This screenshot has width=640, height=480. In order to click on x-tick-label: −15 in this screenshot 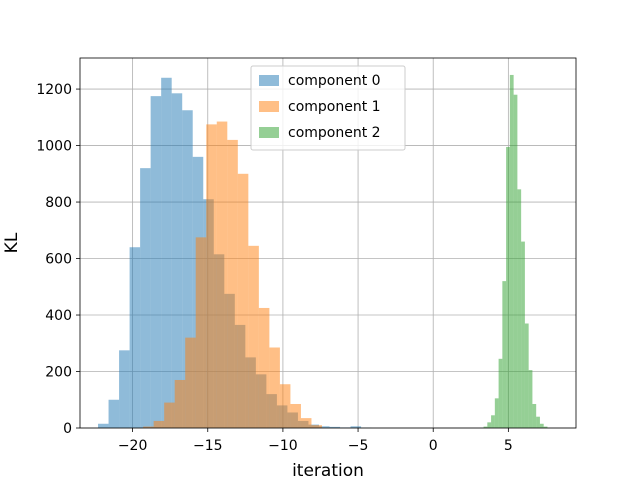, I will do `click(208, 446)`.